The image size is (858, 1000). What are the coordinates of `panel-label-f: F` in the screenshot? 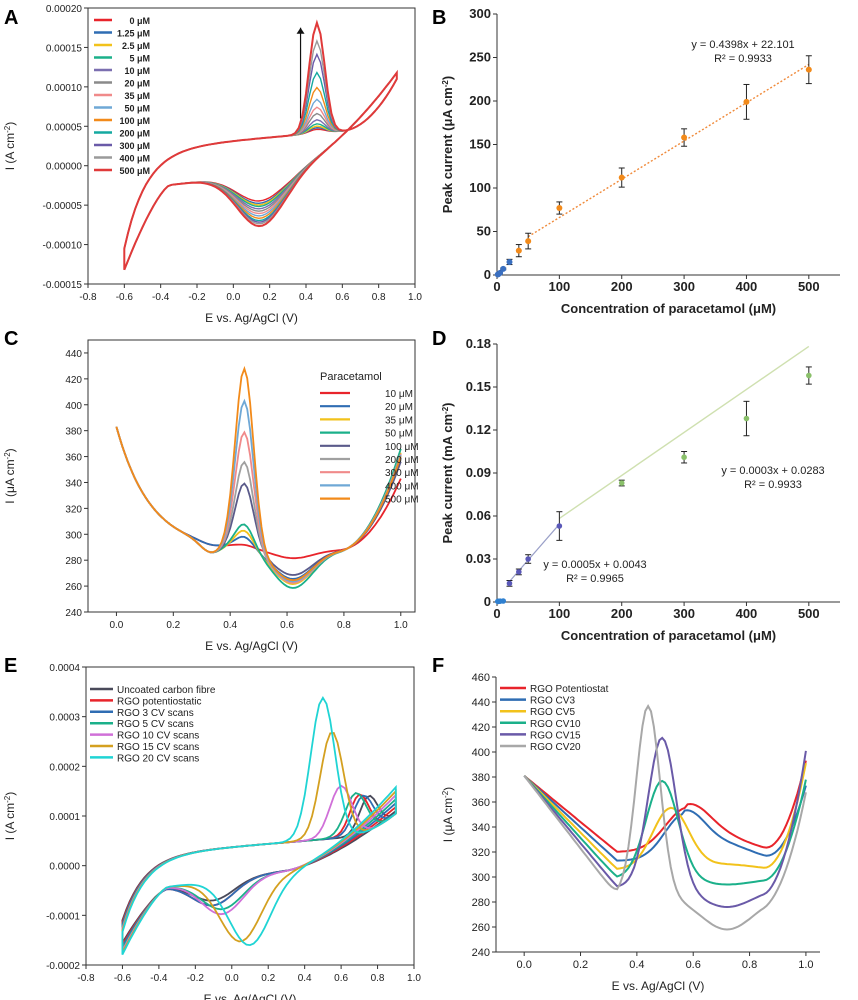 It's located at (438, 666).